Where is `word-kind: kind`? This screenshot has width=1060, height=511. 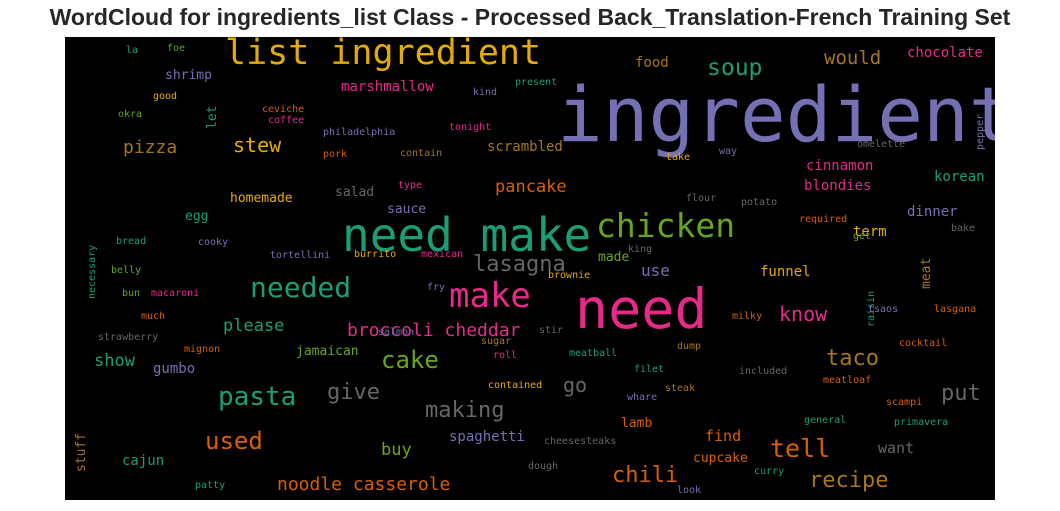 word-kind: kind is located at coordinates (485, 92).